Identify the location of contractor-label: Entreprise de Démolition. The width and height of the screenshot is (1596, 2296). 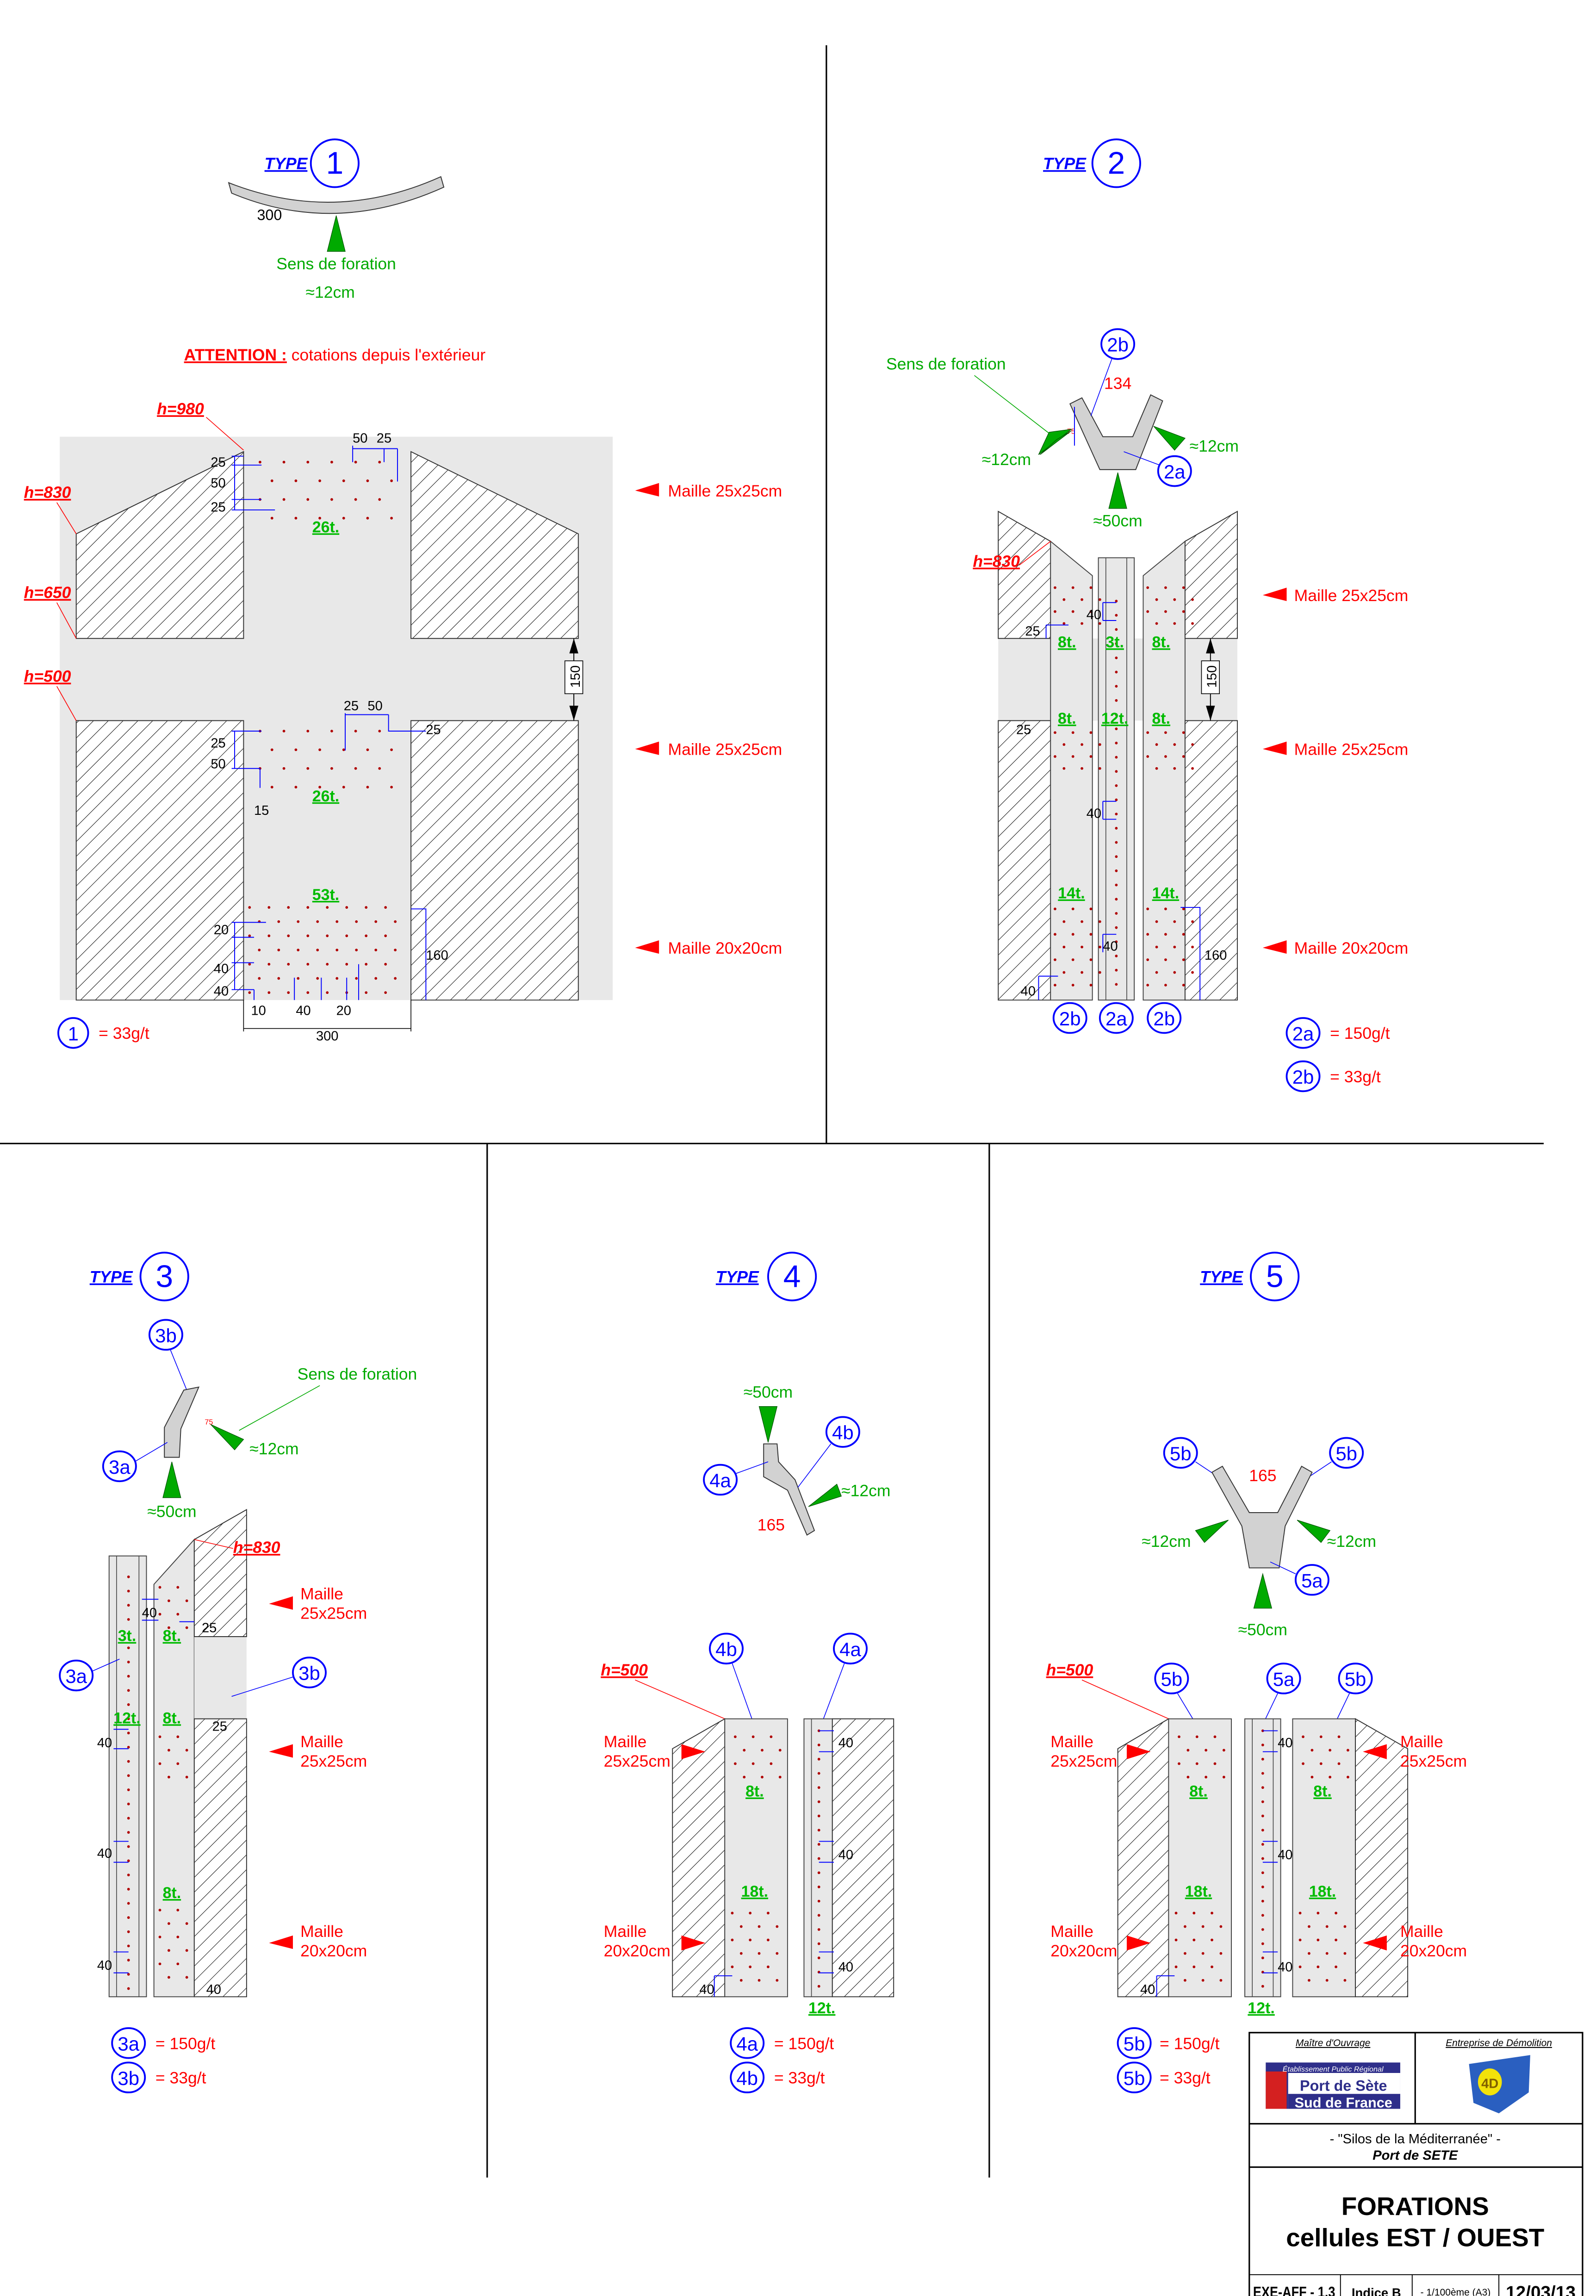
(1499, 2043).